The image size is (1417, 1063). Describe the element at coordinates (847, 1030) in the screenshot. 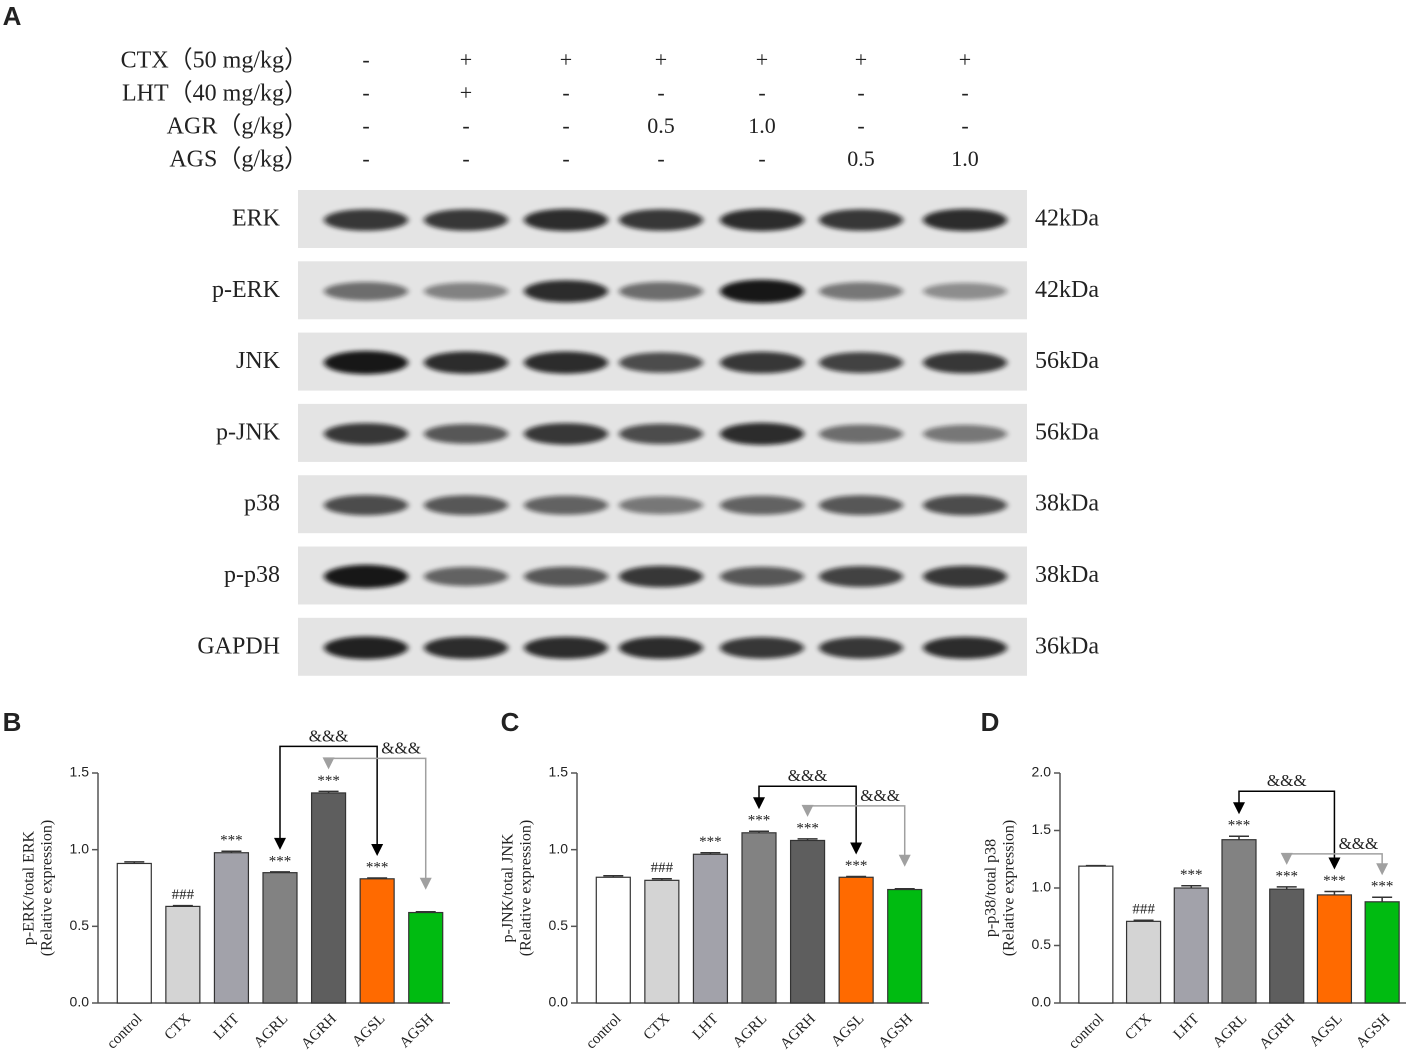

I see `x-tick-label: AGSL` at that location.